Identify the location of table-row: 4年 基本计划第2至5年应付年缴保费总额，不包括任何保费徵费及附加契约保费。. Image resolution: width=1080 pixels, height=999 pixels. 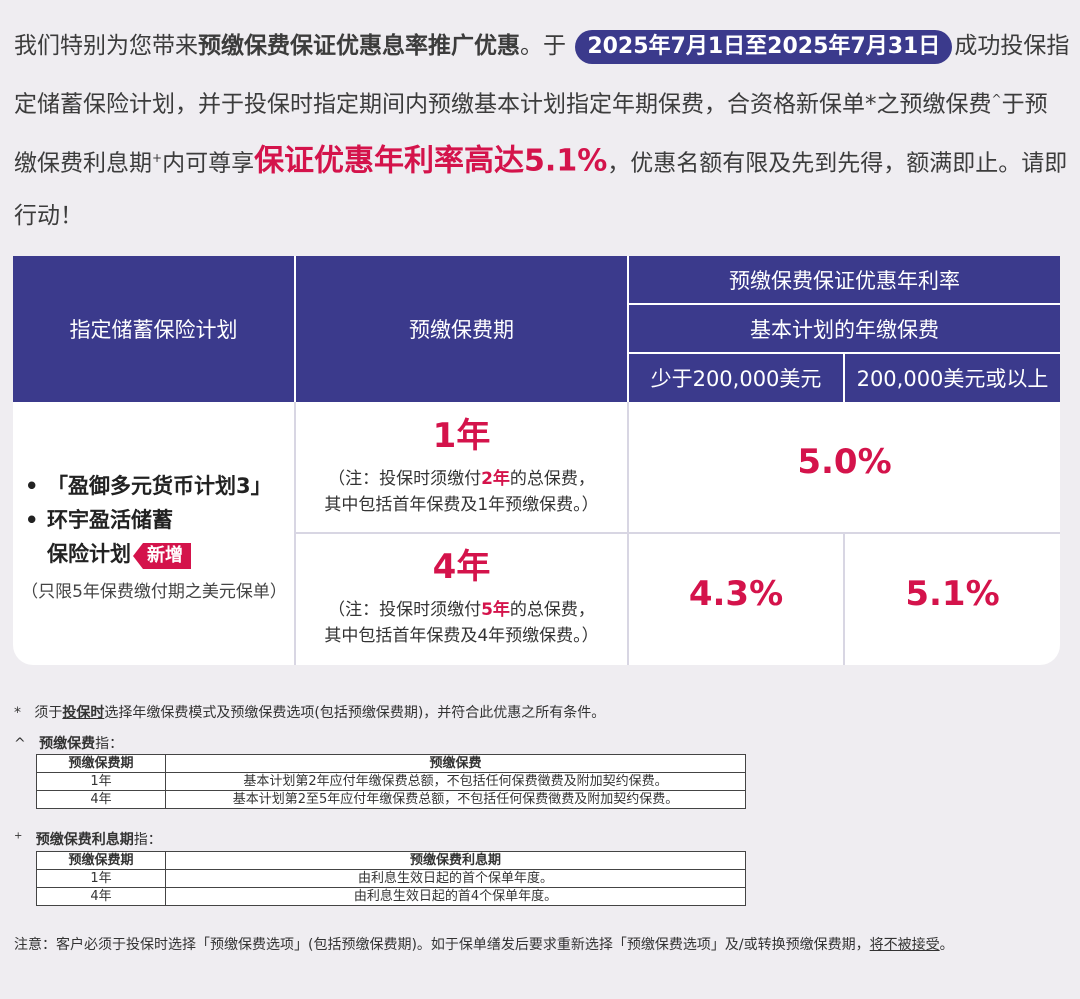
(391, 799).